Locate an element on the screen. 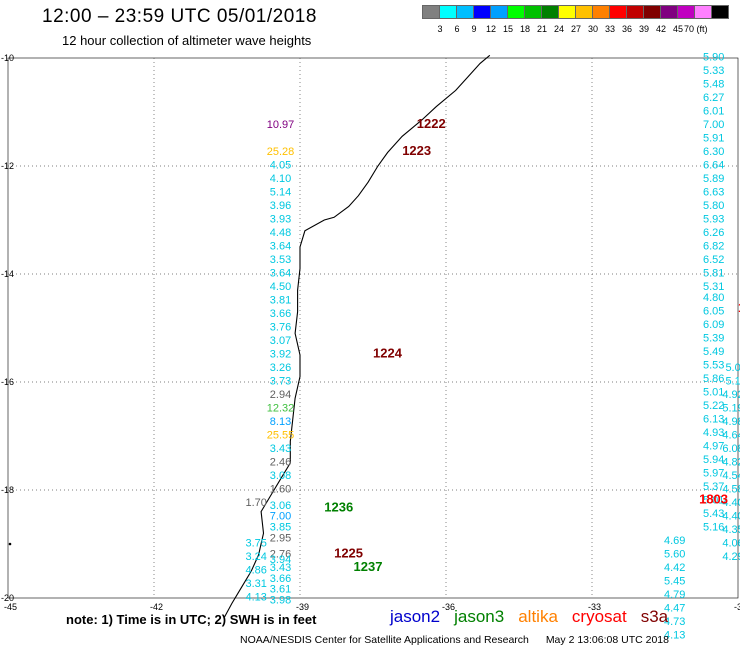 This screenshot has height=650, width=740. wave-height-value: 5.0 is located at coordinates (732, 368).